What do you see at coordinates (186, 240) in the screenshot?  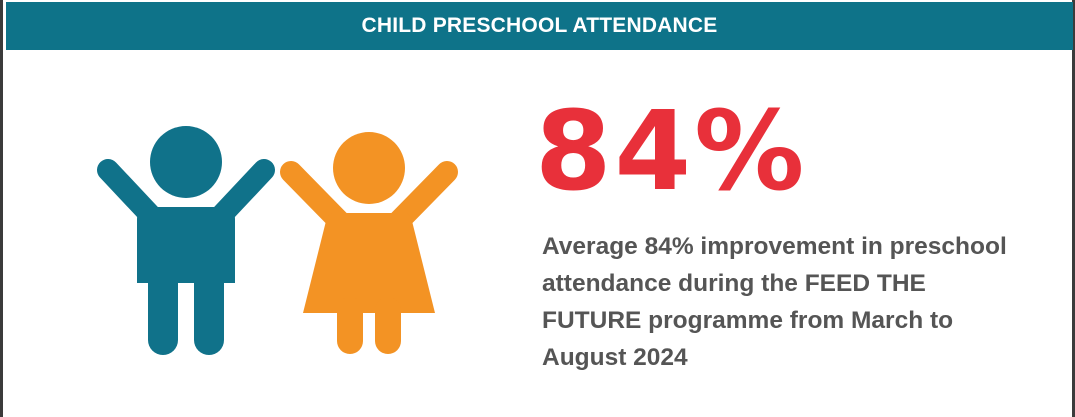 I see `boy-figure-icon` at bounding box center [186, 240].